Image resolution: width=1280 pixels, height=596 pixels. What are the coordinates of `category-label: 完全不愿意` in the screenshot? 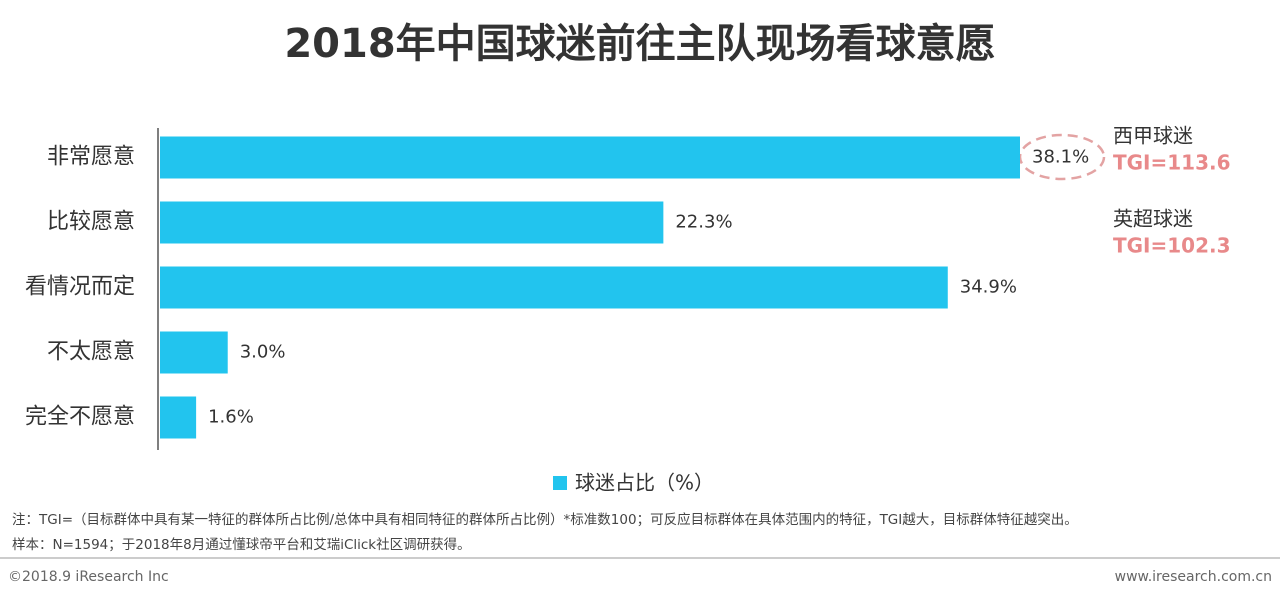 It's located at (80, 417).